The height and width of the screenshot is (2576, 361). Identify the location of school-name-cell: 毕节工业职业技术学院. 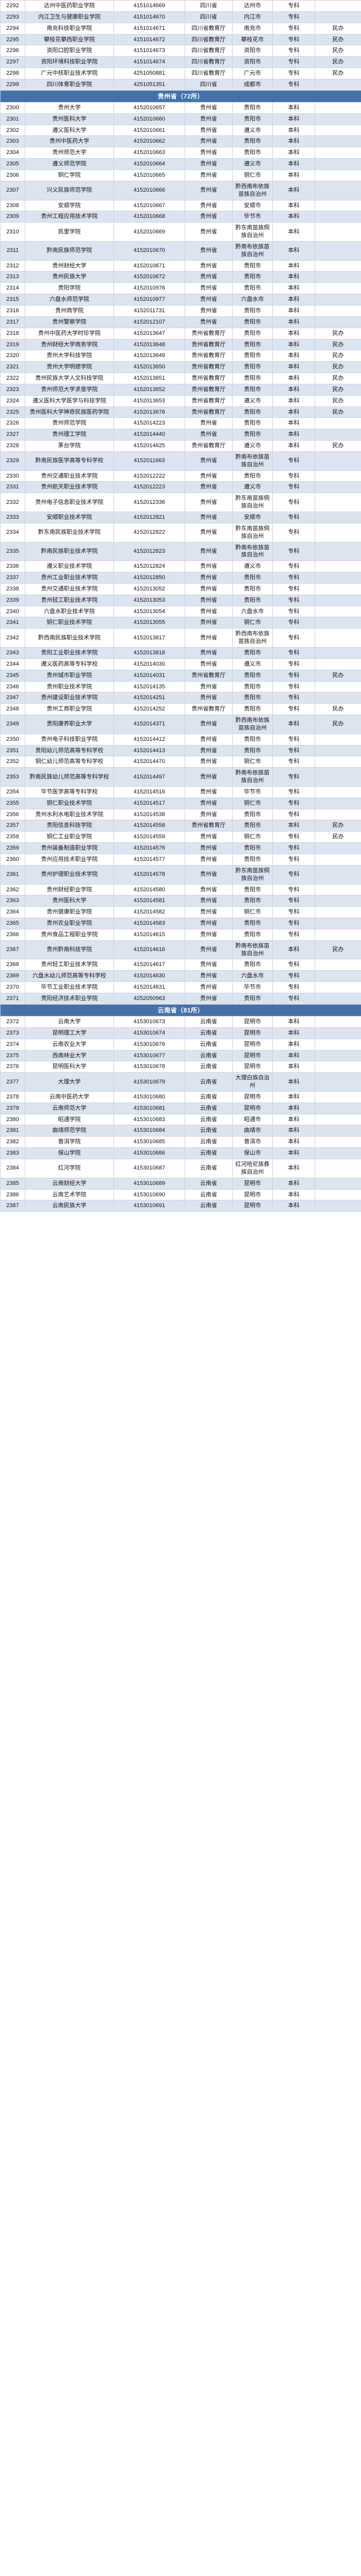
(69, 987).